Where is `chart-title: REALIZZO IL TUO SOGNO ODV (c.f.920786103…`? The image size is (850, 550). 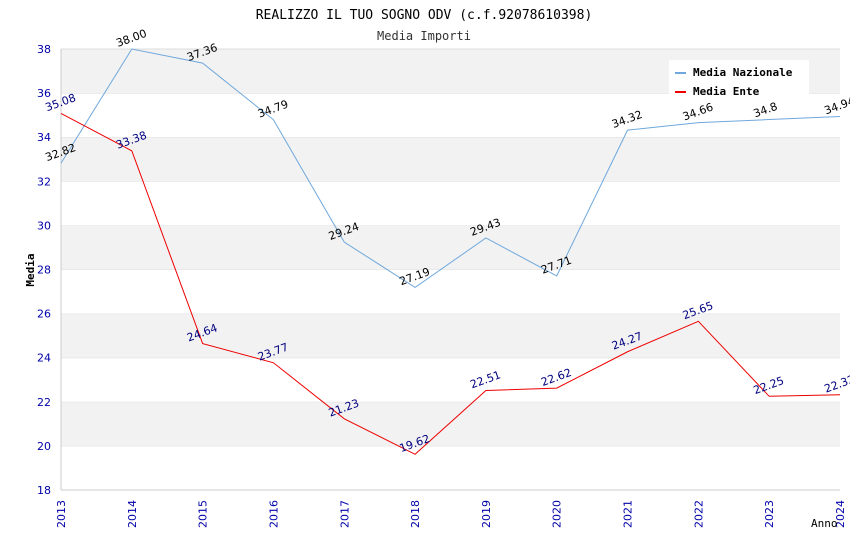
chart-title: REALIZZO IL TUO SOGNO ODV (c.f.920786103… is located at coordinates (424, 15).